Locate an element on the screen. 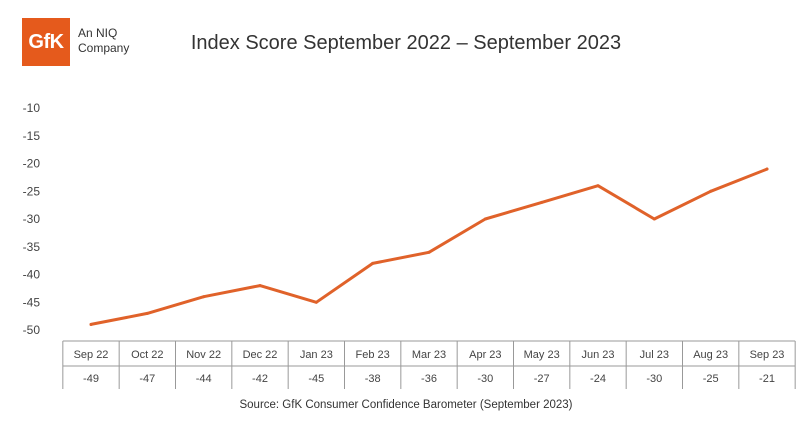 The height and width of the screenshot is (421, 812). y-tick-label: -15 is located at coordinates (32, 136).